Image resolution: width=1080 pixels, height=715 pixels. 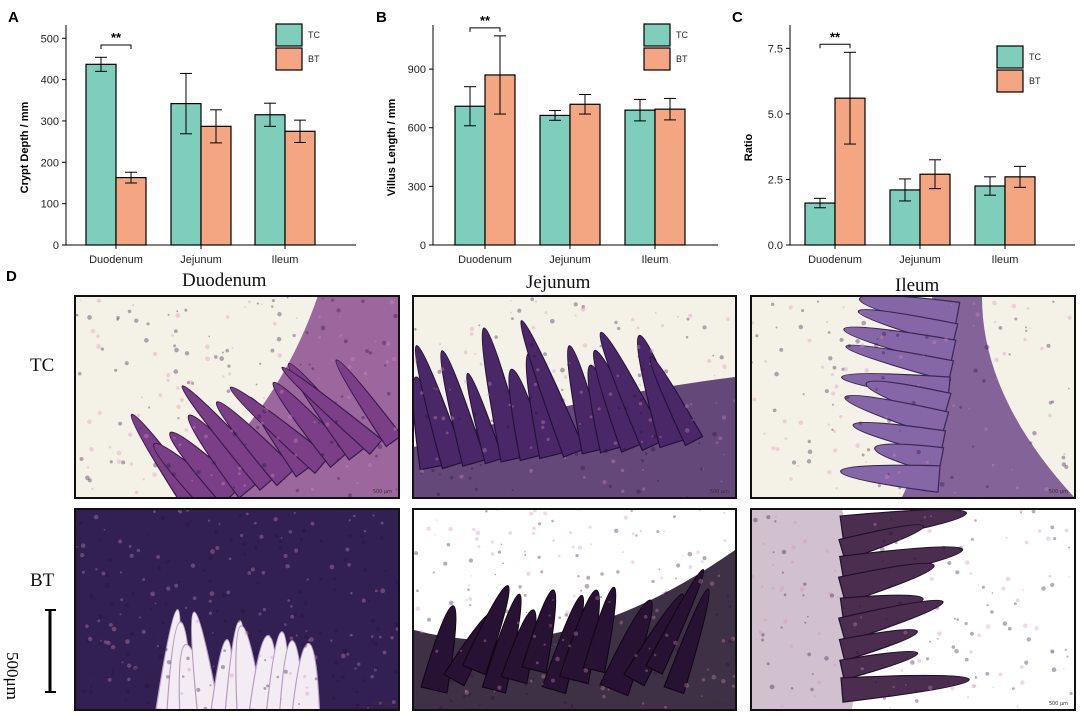 What do you see at coordinates (42, 365) in the screenshot?
I see `row-label-tc: TC` at bounding box center [42, 365].